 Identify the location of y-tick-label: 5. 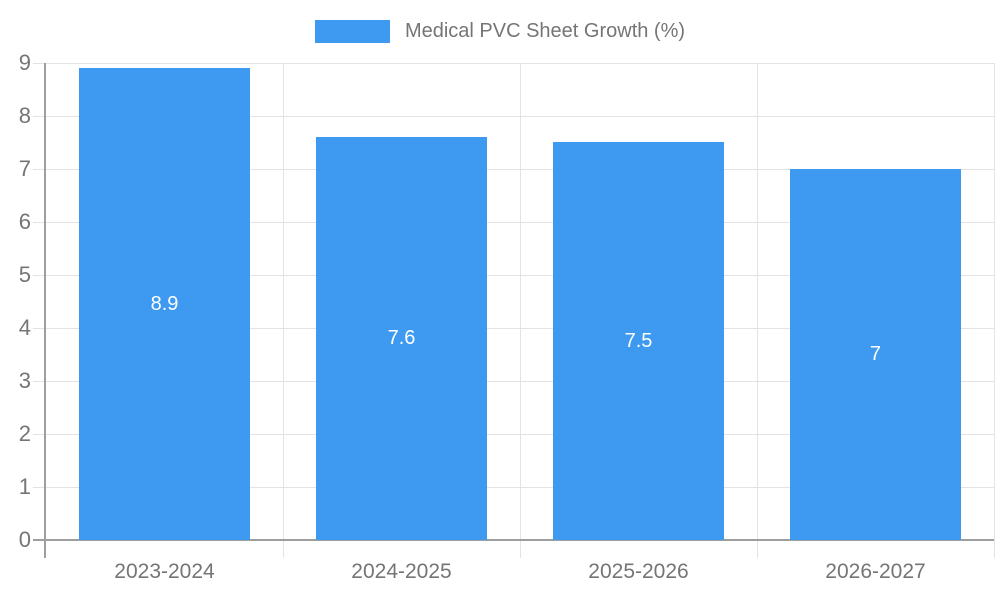
(24, 274).